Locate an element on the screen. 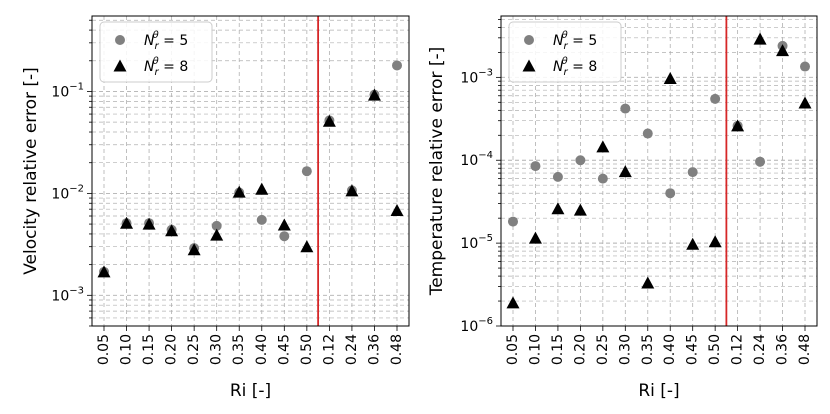  legend: Nrθ = 5 Nrθ = 8 is located at coordinates (156, 52).